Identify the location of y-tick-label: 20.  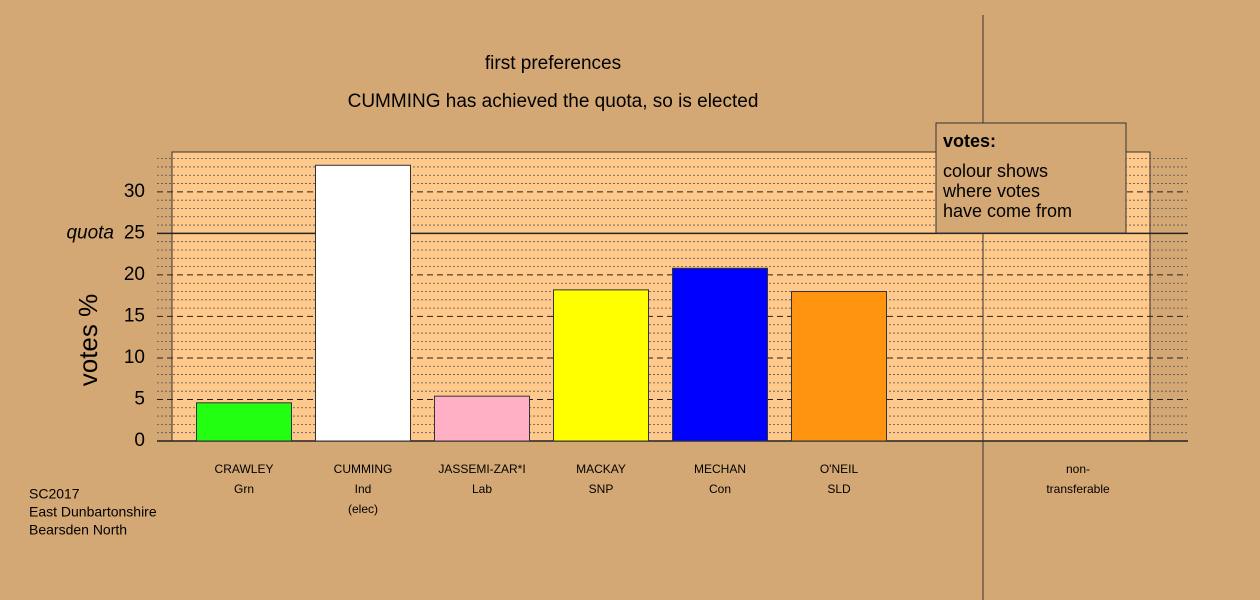
(134, 274).